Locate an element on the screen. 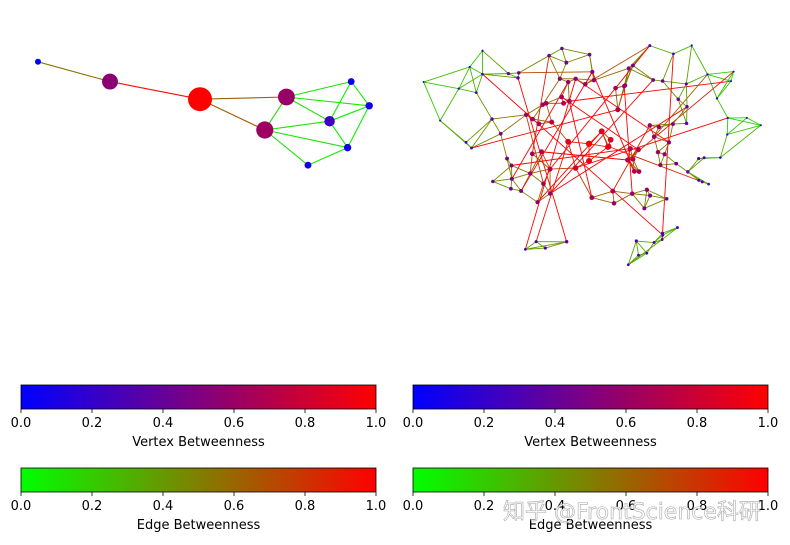 This screenshot has height=545, width=790. small-network-panel is located at coordinates (204, 113).